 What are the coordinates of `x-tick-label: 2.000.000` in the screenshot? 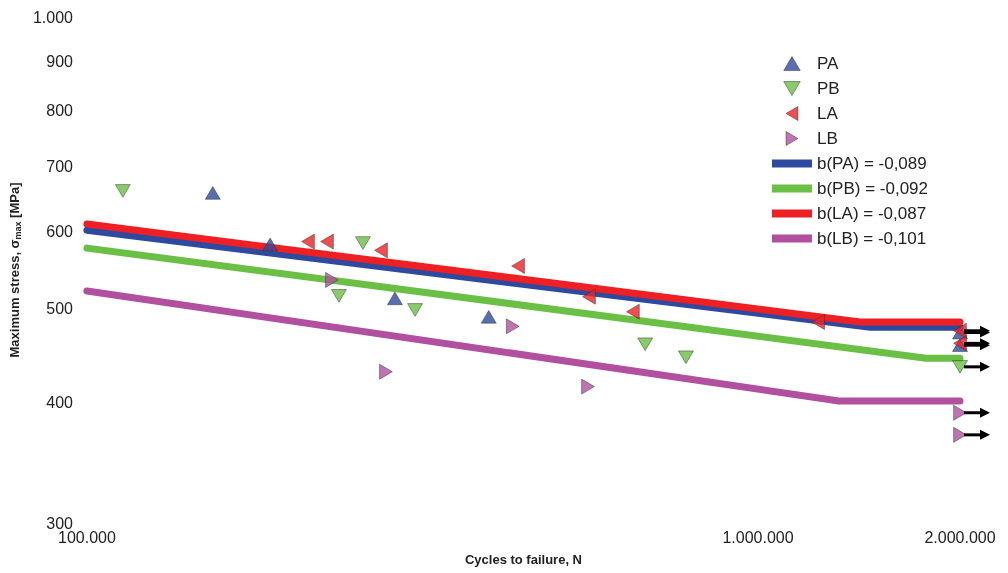 It's located at (960, 537).